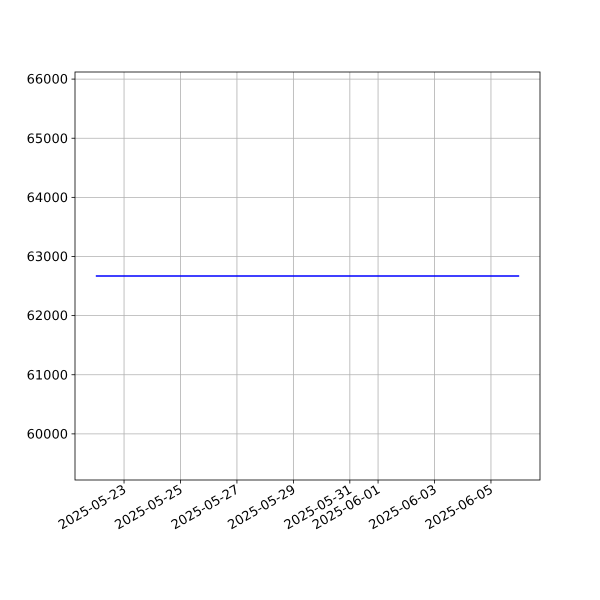 The width and height of the screenshot is (600, 600). Describe the element at coordinates (47, 258) in the screenshot. I see `y-tick-label: 63000` at that location.